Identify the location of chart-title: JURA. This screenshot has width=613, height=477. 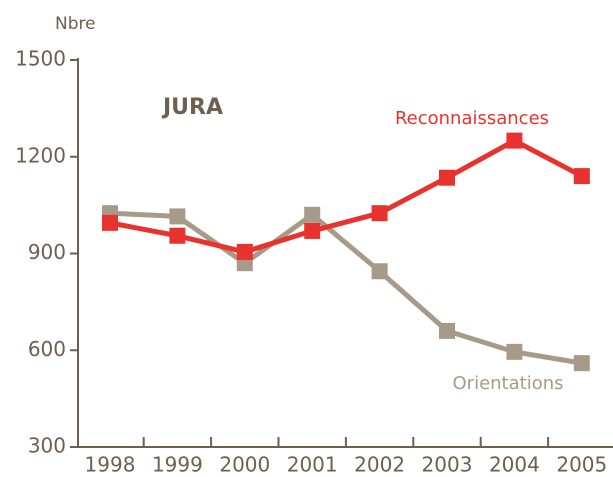
(192, 107).